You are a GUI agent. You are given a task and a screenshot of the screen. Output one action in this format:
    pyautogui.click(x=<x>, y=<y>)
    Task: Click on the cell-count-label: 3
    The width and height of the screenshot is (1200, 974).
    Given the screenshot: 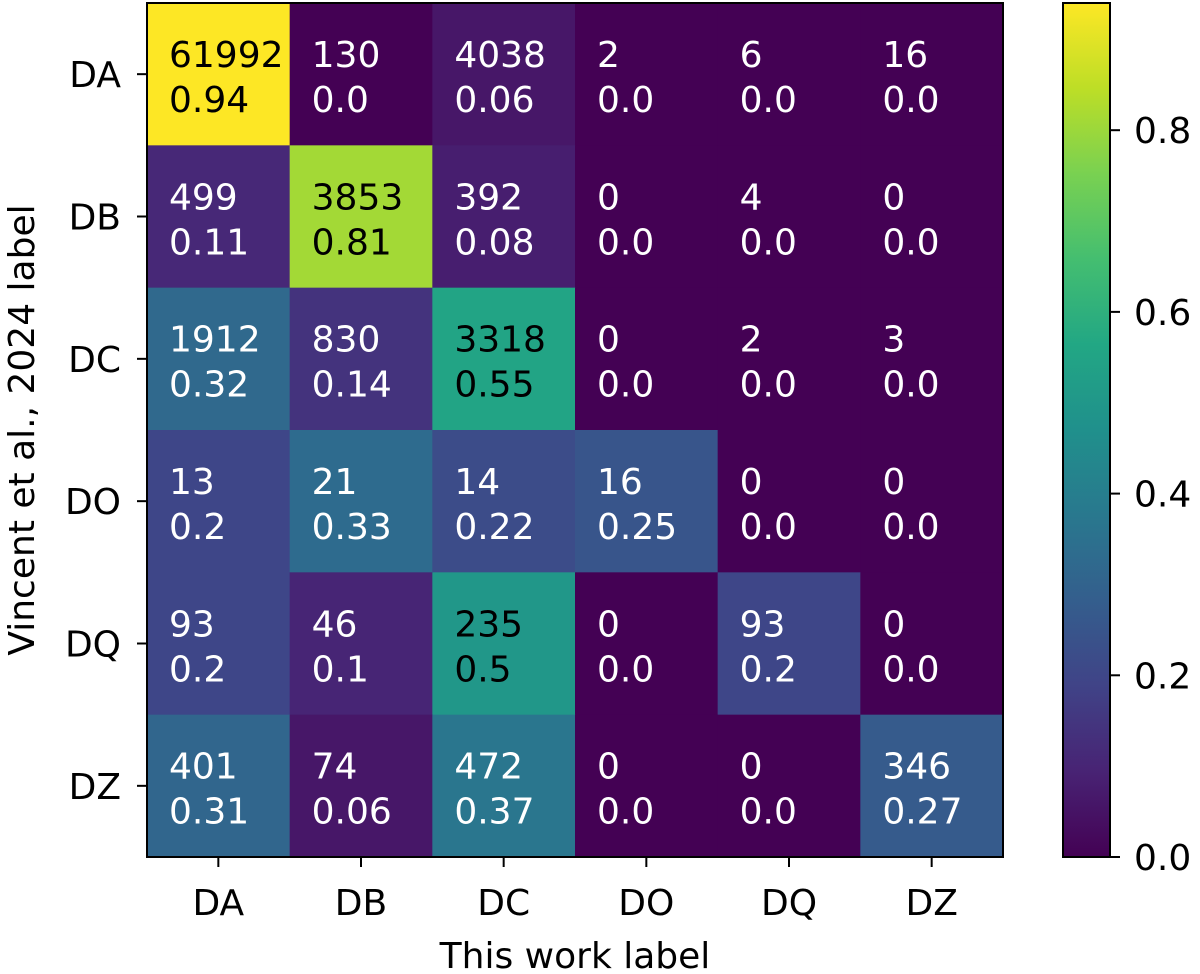 What is the action you would take?
    pyautogui.click(x=893, y=340)
    